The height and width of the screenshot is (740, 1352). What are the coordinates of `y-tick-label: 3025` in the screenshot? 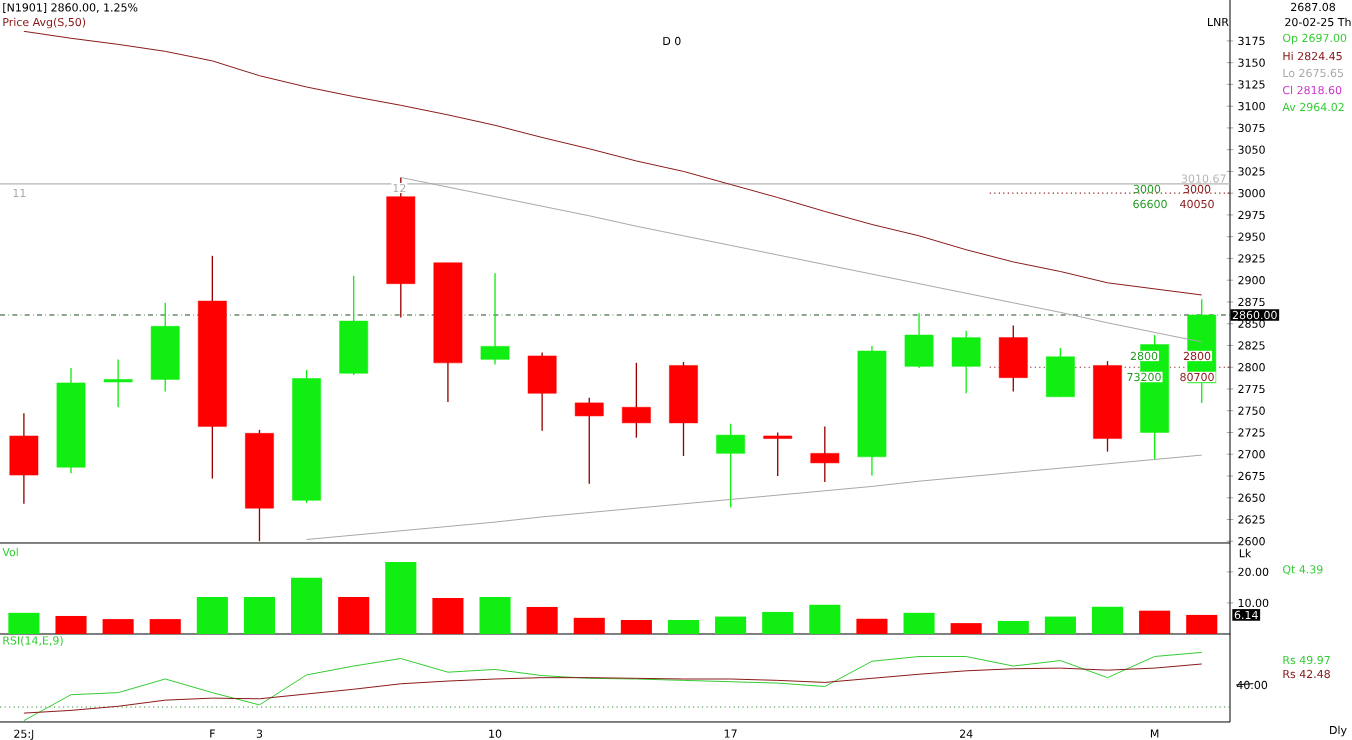 It's located at (1251, 171).